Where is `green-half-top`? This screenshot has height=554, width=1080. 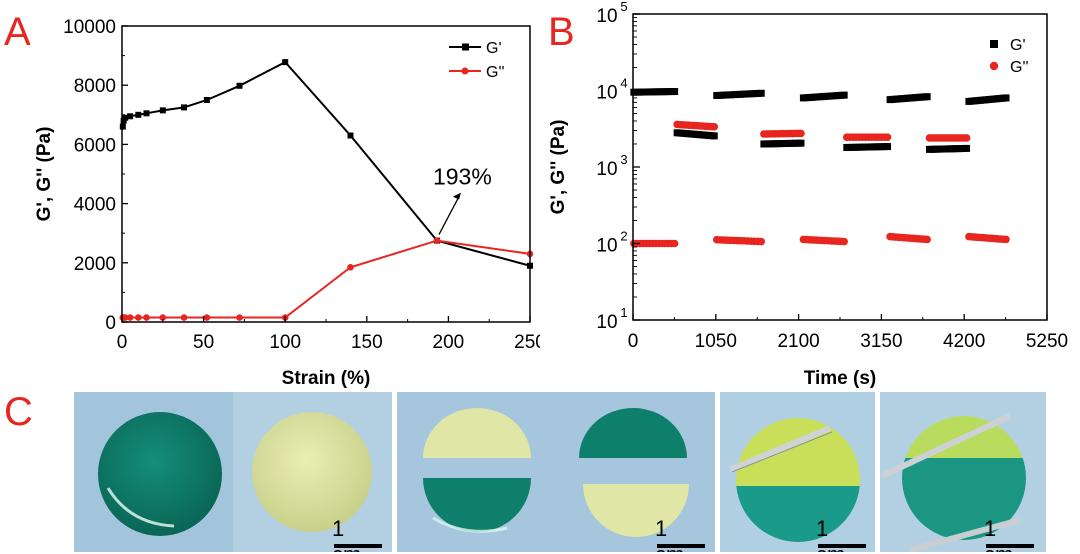 green-half-top is located at coordinates (633, 433).